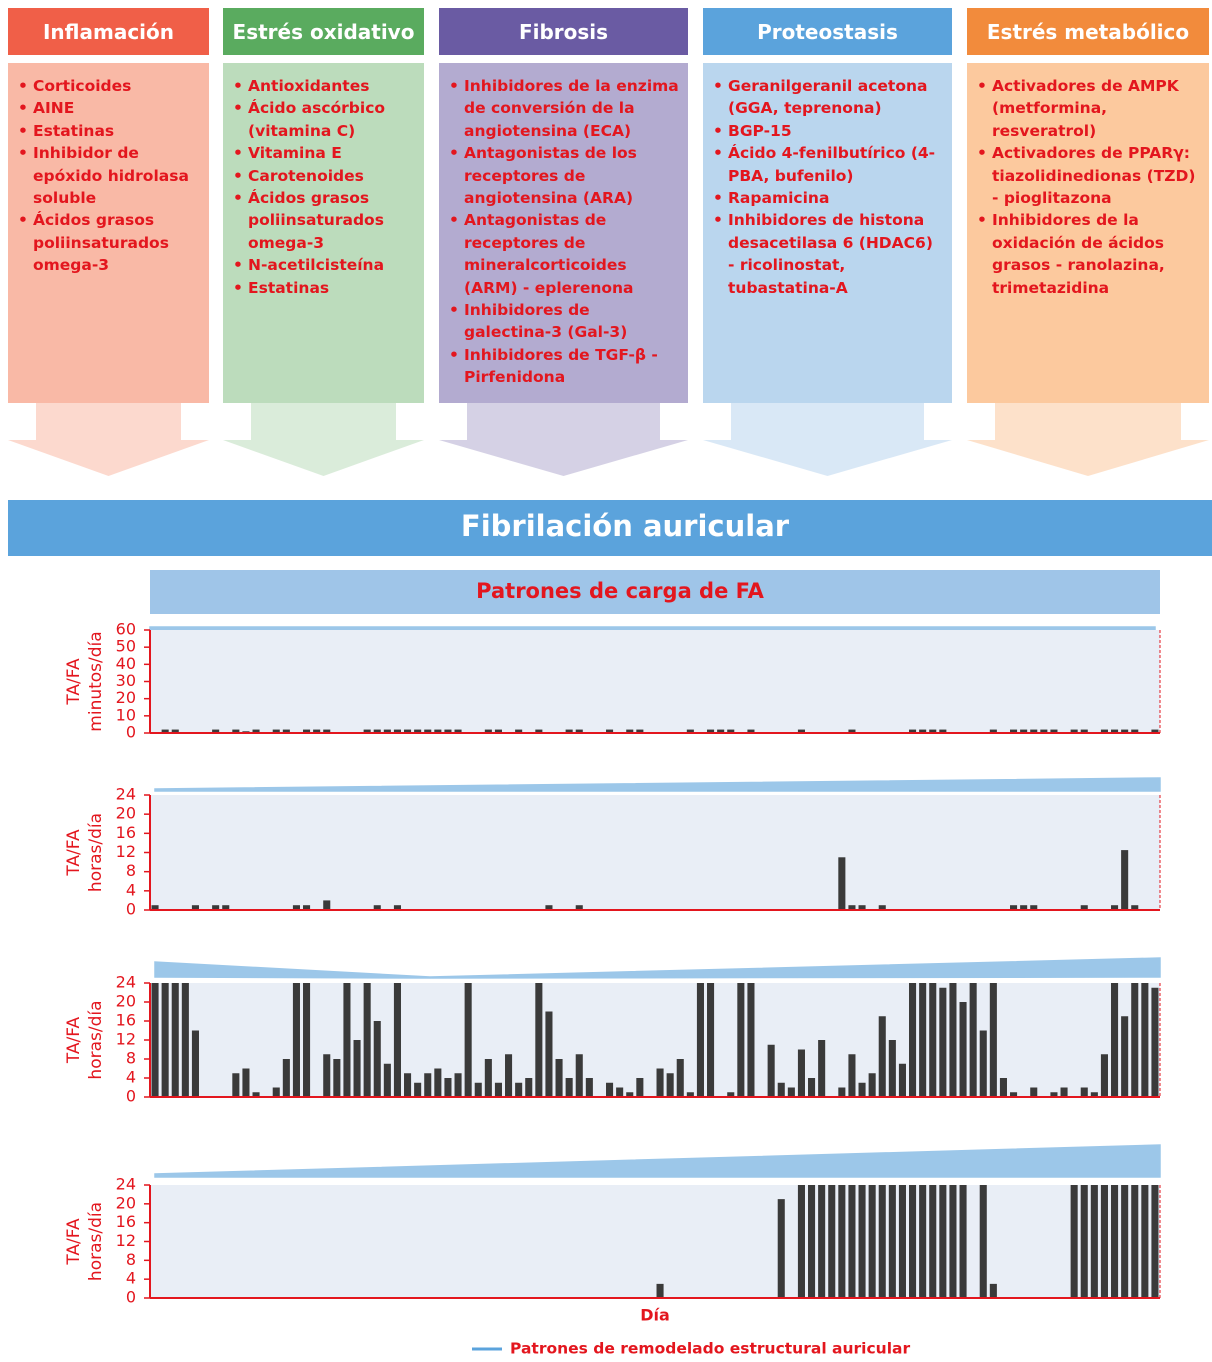 The image size is (1212, 1362). What do you see at coordinates (126, 663) in the screenshot?
I see `y-tick-label: 40` at bounding box center [126, 663].